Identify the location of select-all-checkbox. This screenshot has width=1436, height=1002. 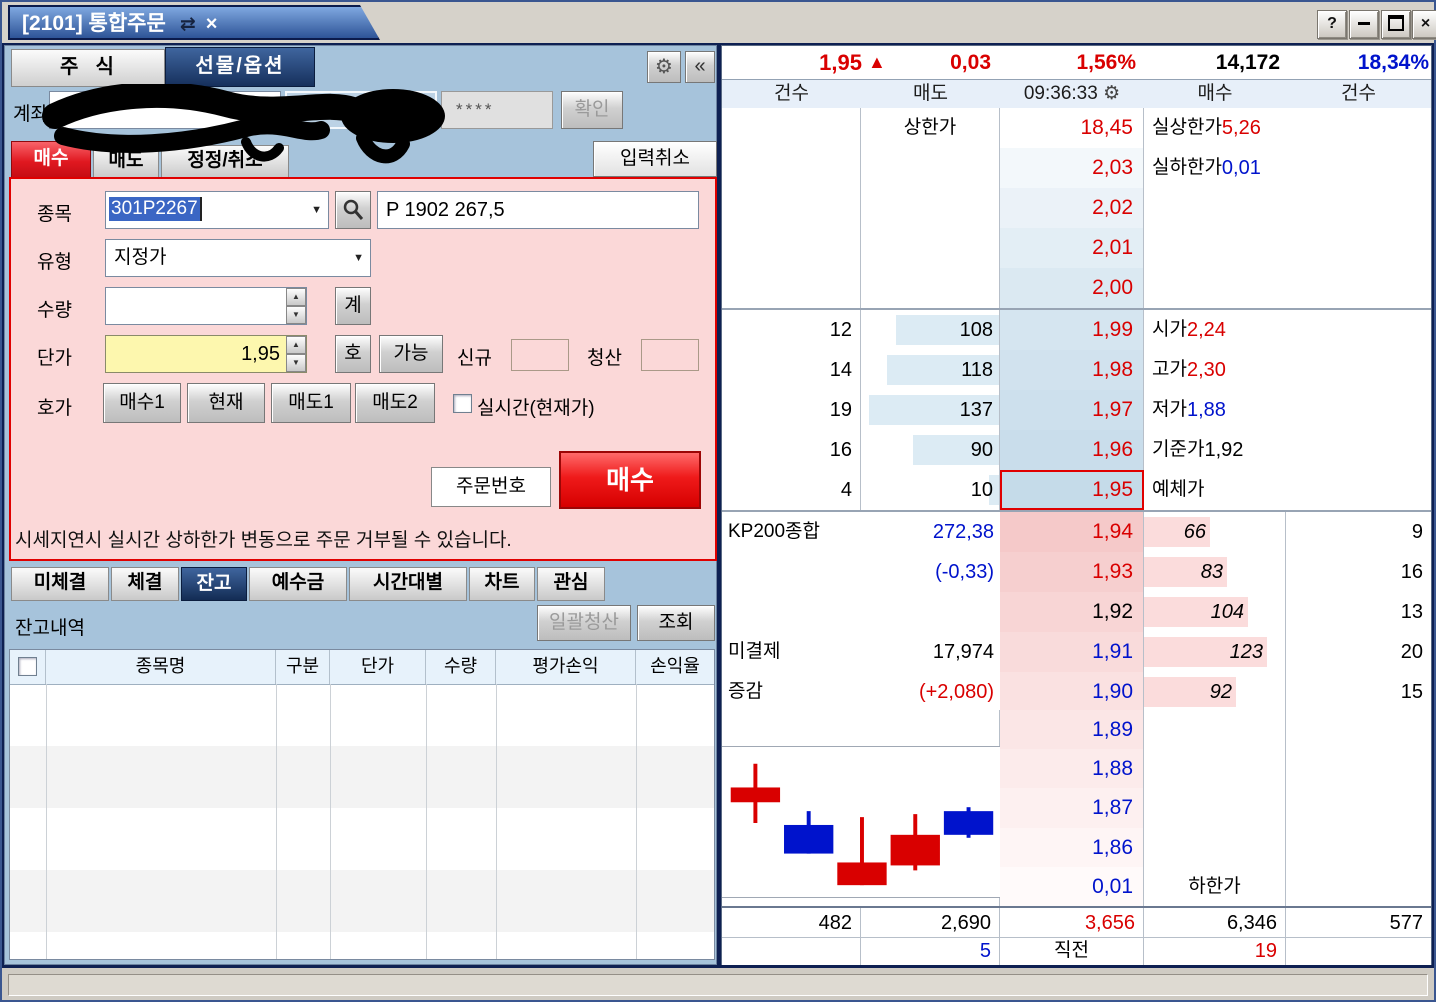
(27, 666).